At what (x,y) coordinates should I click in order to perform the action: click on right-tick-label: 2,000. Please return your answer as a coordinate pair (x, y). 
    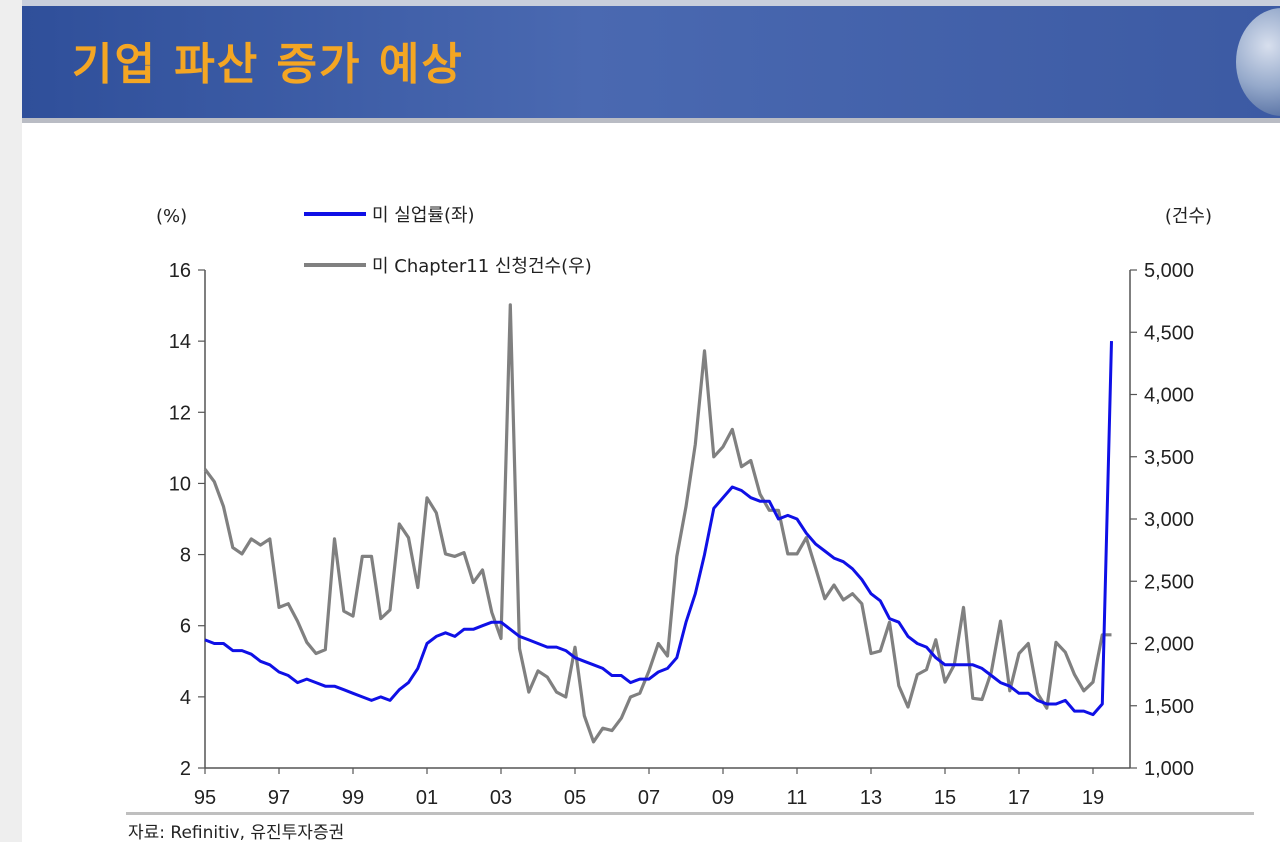
    Looking at the image, I should click on (1169, 645).